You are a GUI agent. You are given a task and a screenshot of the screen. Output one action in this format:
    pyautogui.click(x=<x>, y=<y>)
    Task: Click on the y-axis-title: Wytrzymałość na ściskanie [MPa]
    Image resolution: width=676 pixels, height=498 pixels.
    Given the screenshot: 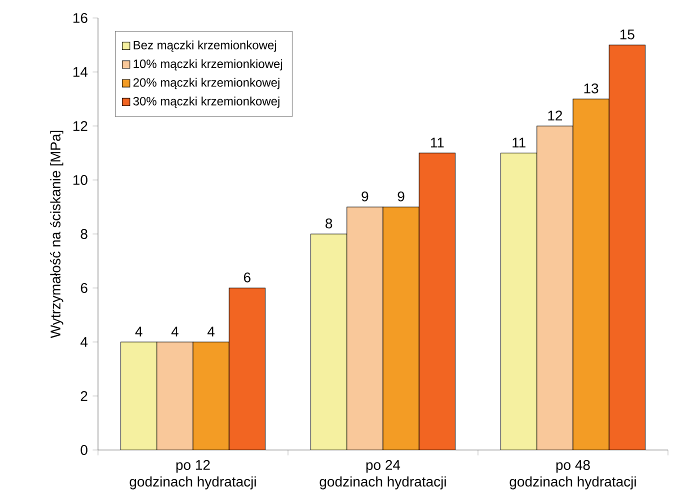 What is the action you would take?
    pyautogui.click(x=57, y=234)
    